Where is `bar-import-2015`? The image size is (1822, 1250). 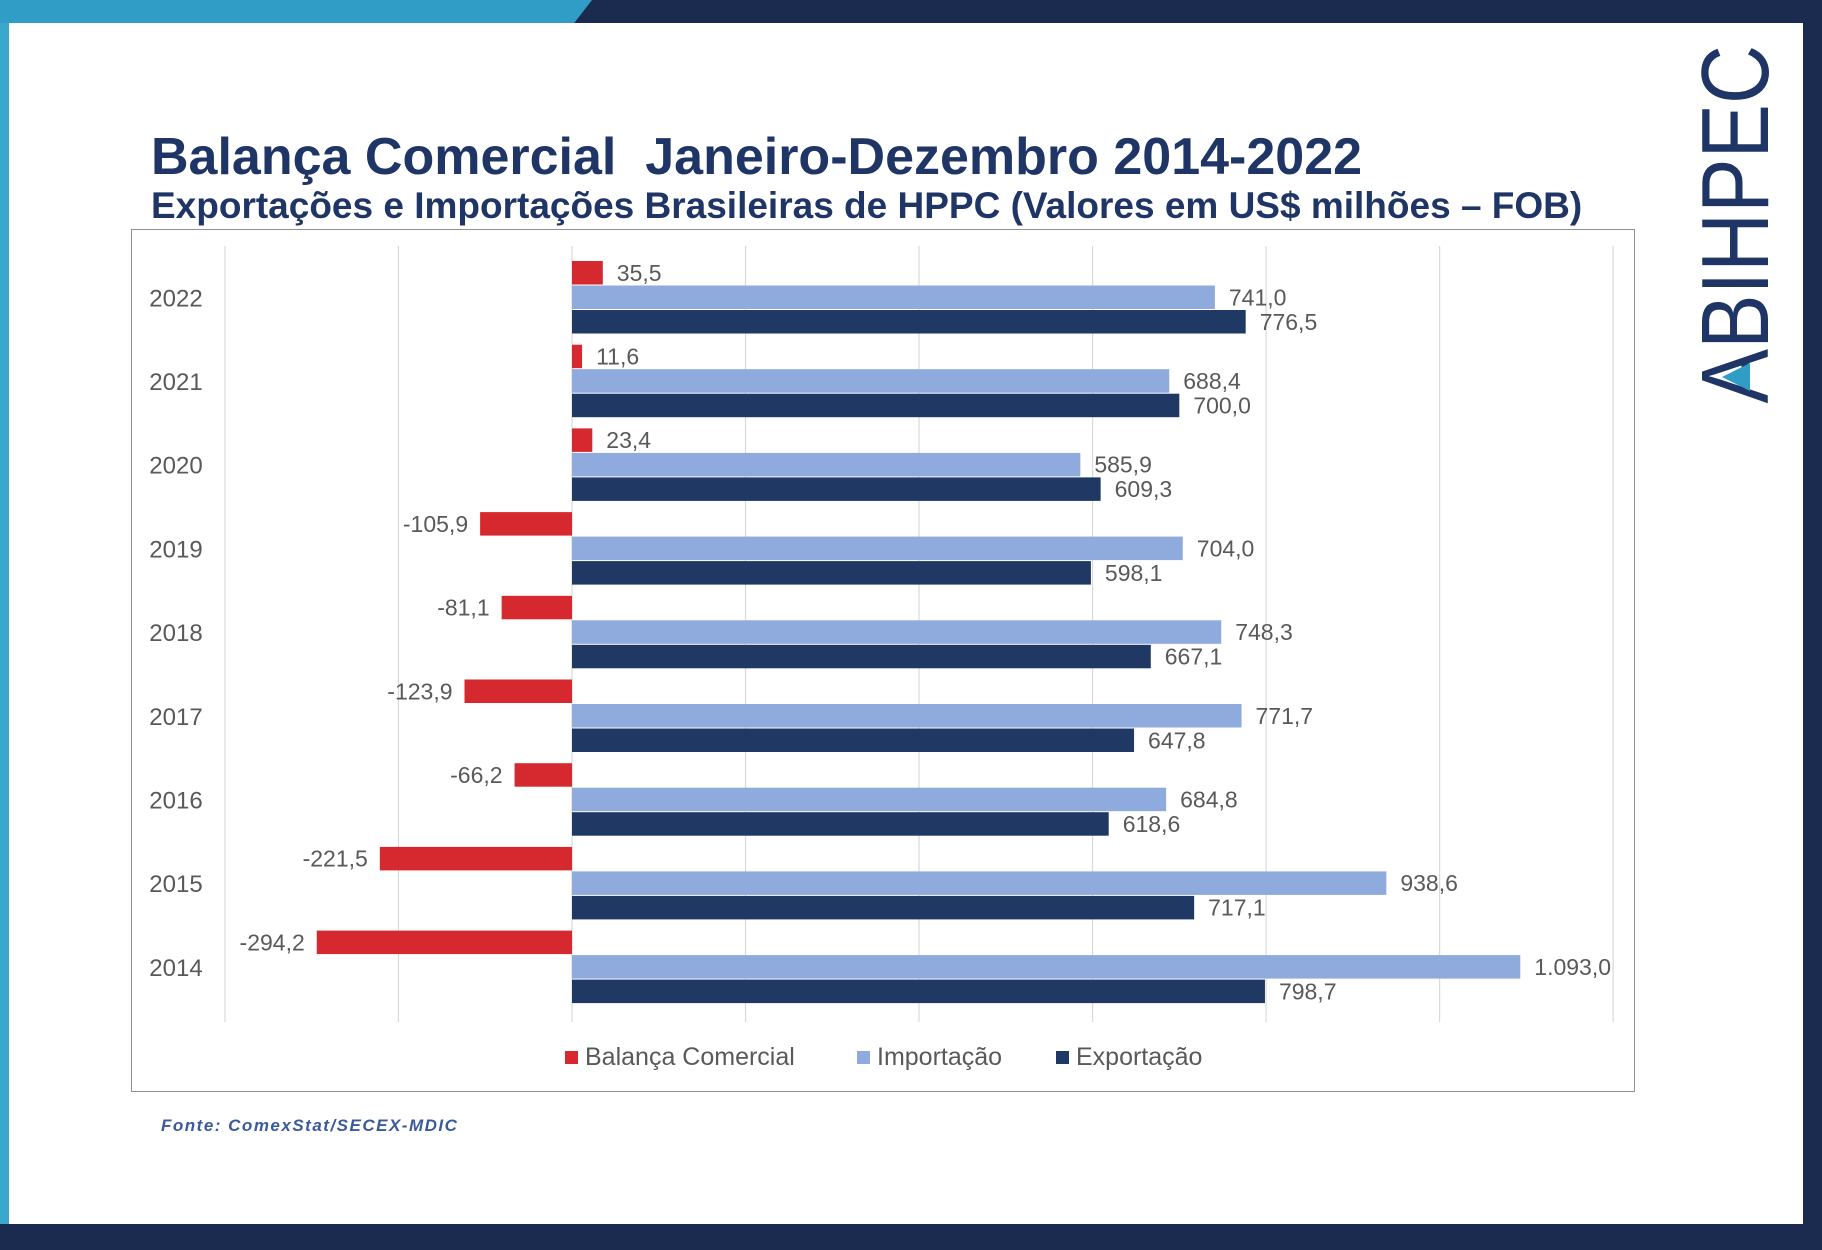
bar-import-2015 is located at coordinates (979, 883).